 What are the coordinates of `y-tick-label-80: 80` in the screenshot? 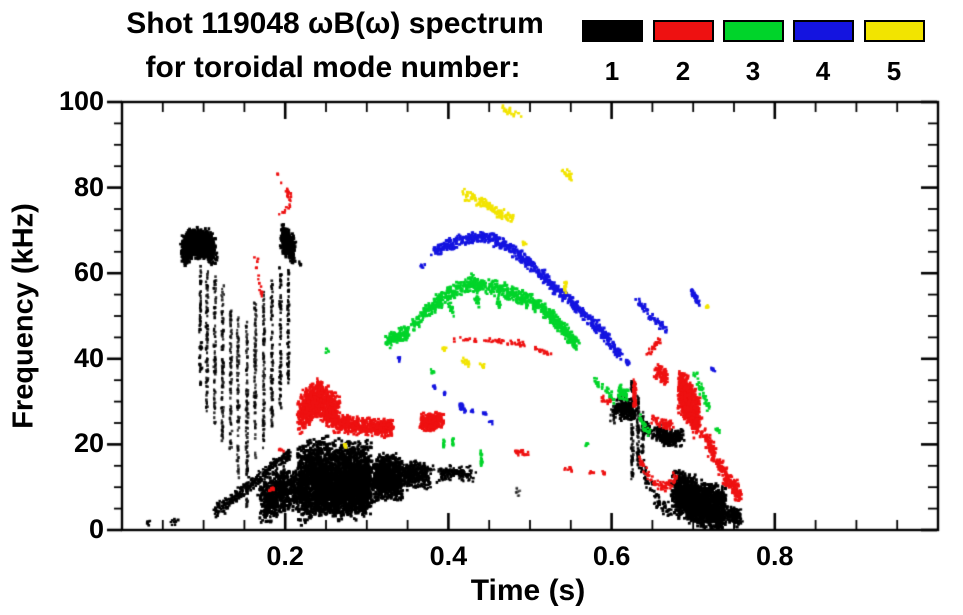 It's located at (88, 186).